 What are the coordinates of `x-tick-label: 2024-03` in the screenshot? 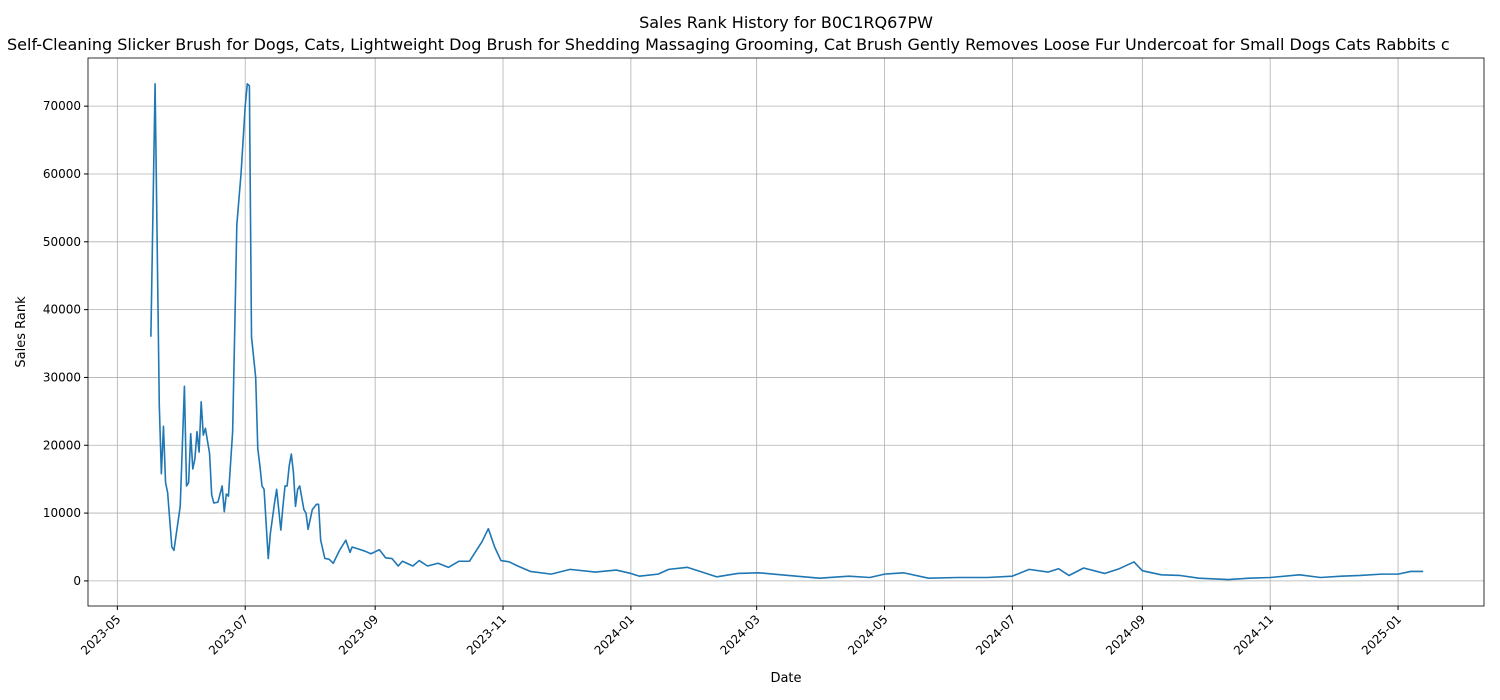 It's located at (739, 634).